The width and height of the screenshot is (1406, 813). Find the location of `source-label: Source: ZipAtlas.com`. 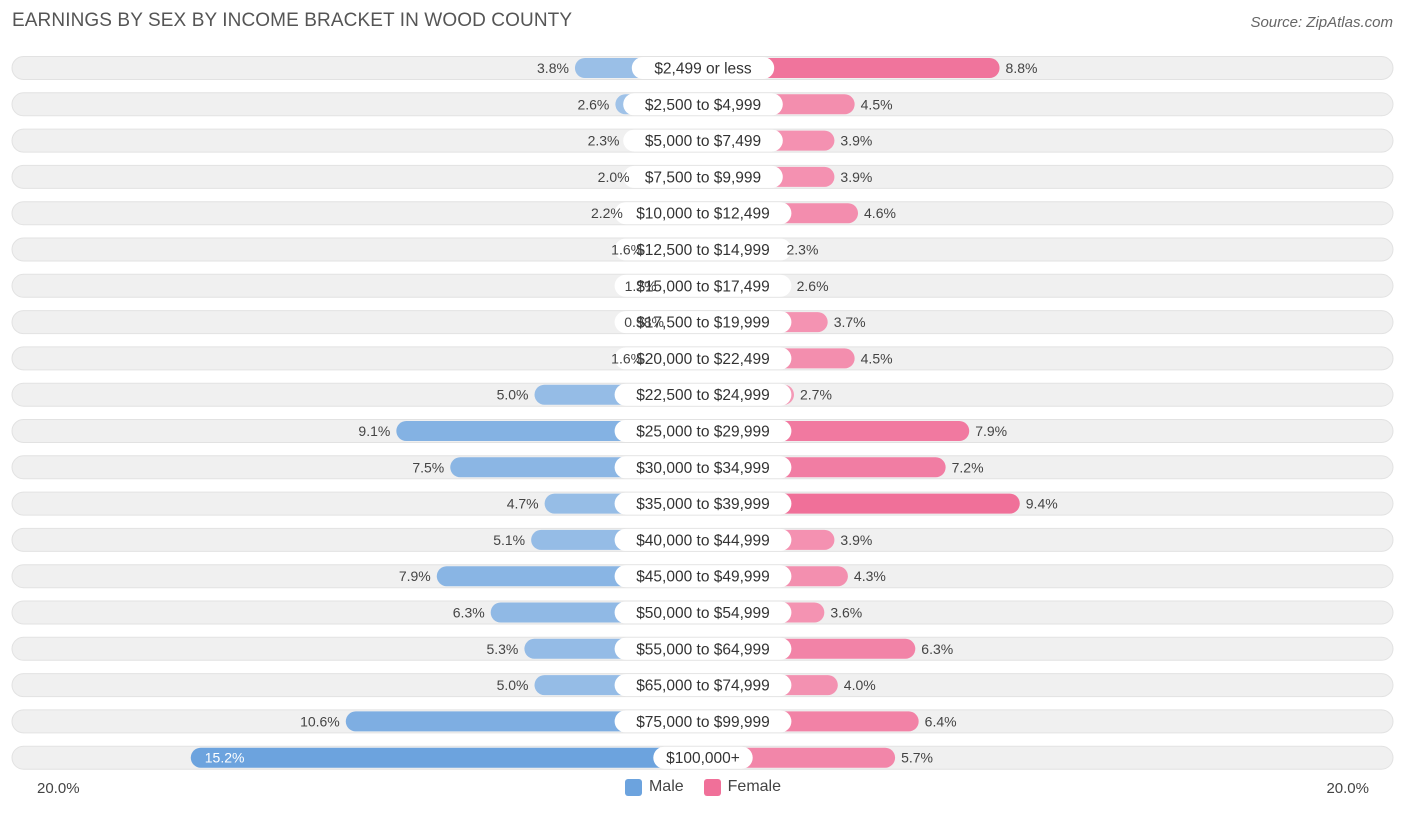

source-label: Source: ZipAtlas.com is located at coordinates (1321, 22).